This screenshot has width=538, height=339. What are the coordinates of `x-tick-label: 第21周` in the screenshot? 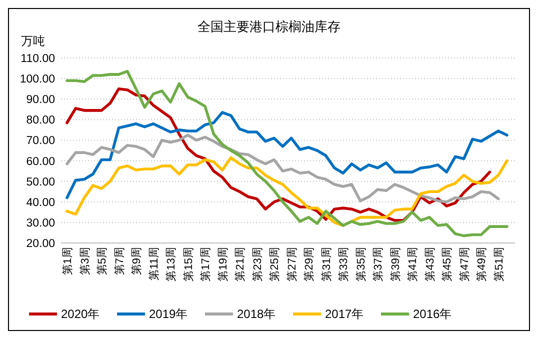 It's located at (240, 264).